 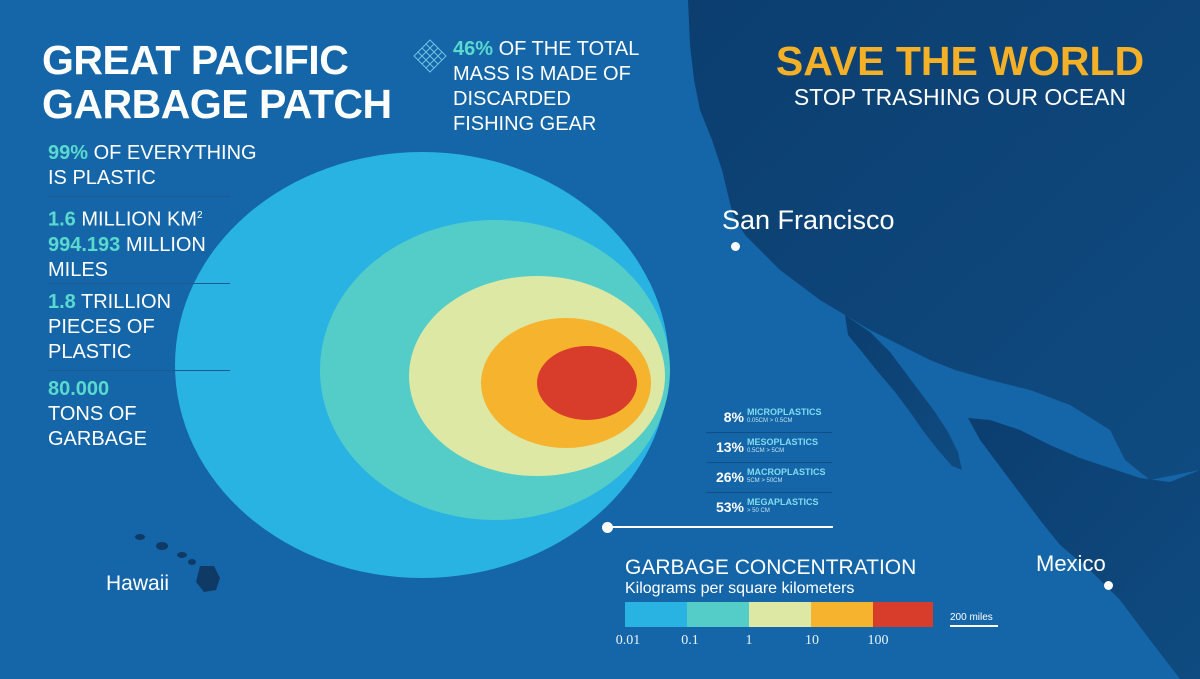 What do you see at coordinates (542, 74) in the screenshot?
I see `fact-text: MASS IS MADE OF` at bounding box center [542, 74].